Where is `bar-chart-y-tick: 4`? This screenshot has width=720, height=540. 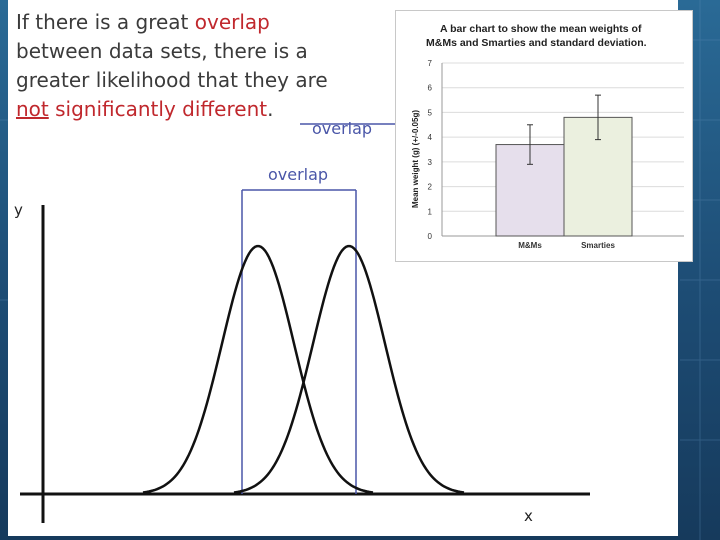
bar-chart-y-tick: 4 is located at coordinates (430, 137).